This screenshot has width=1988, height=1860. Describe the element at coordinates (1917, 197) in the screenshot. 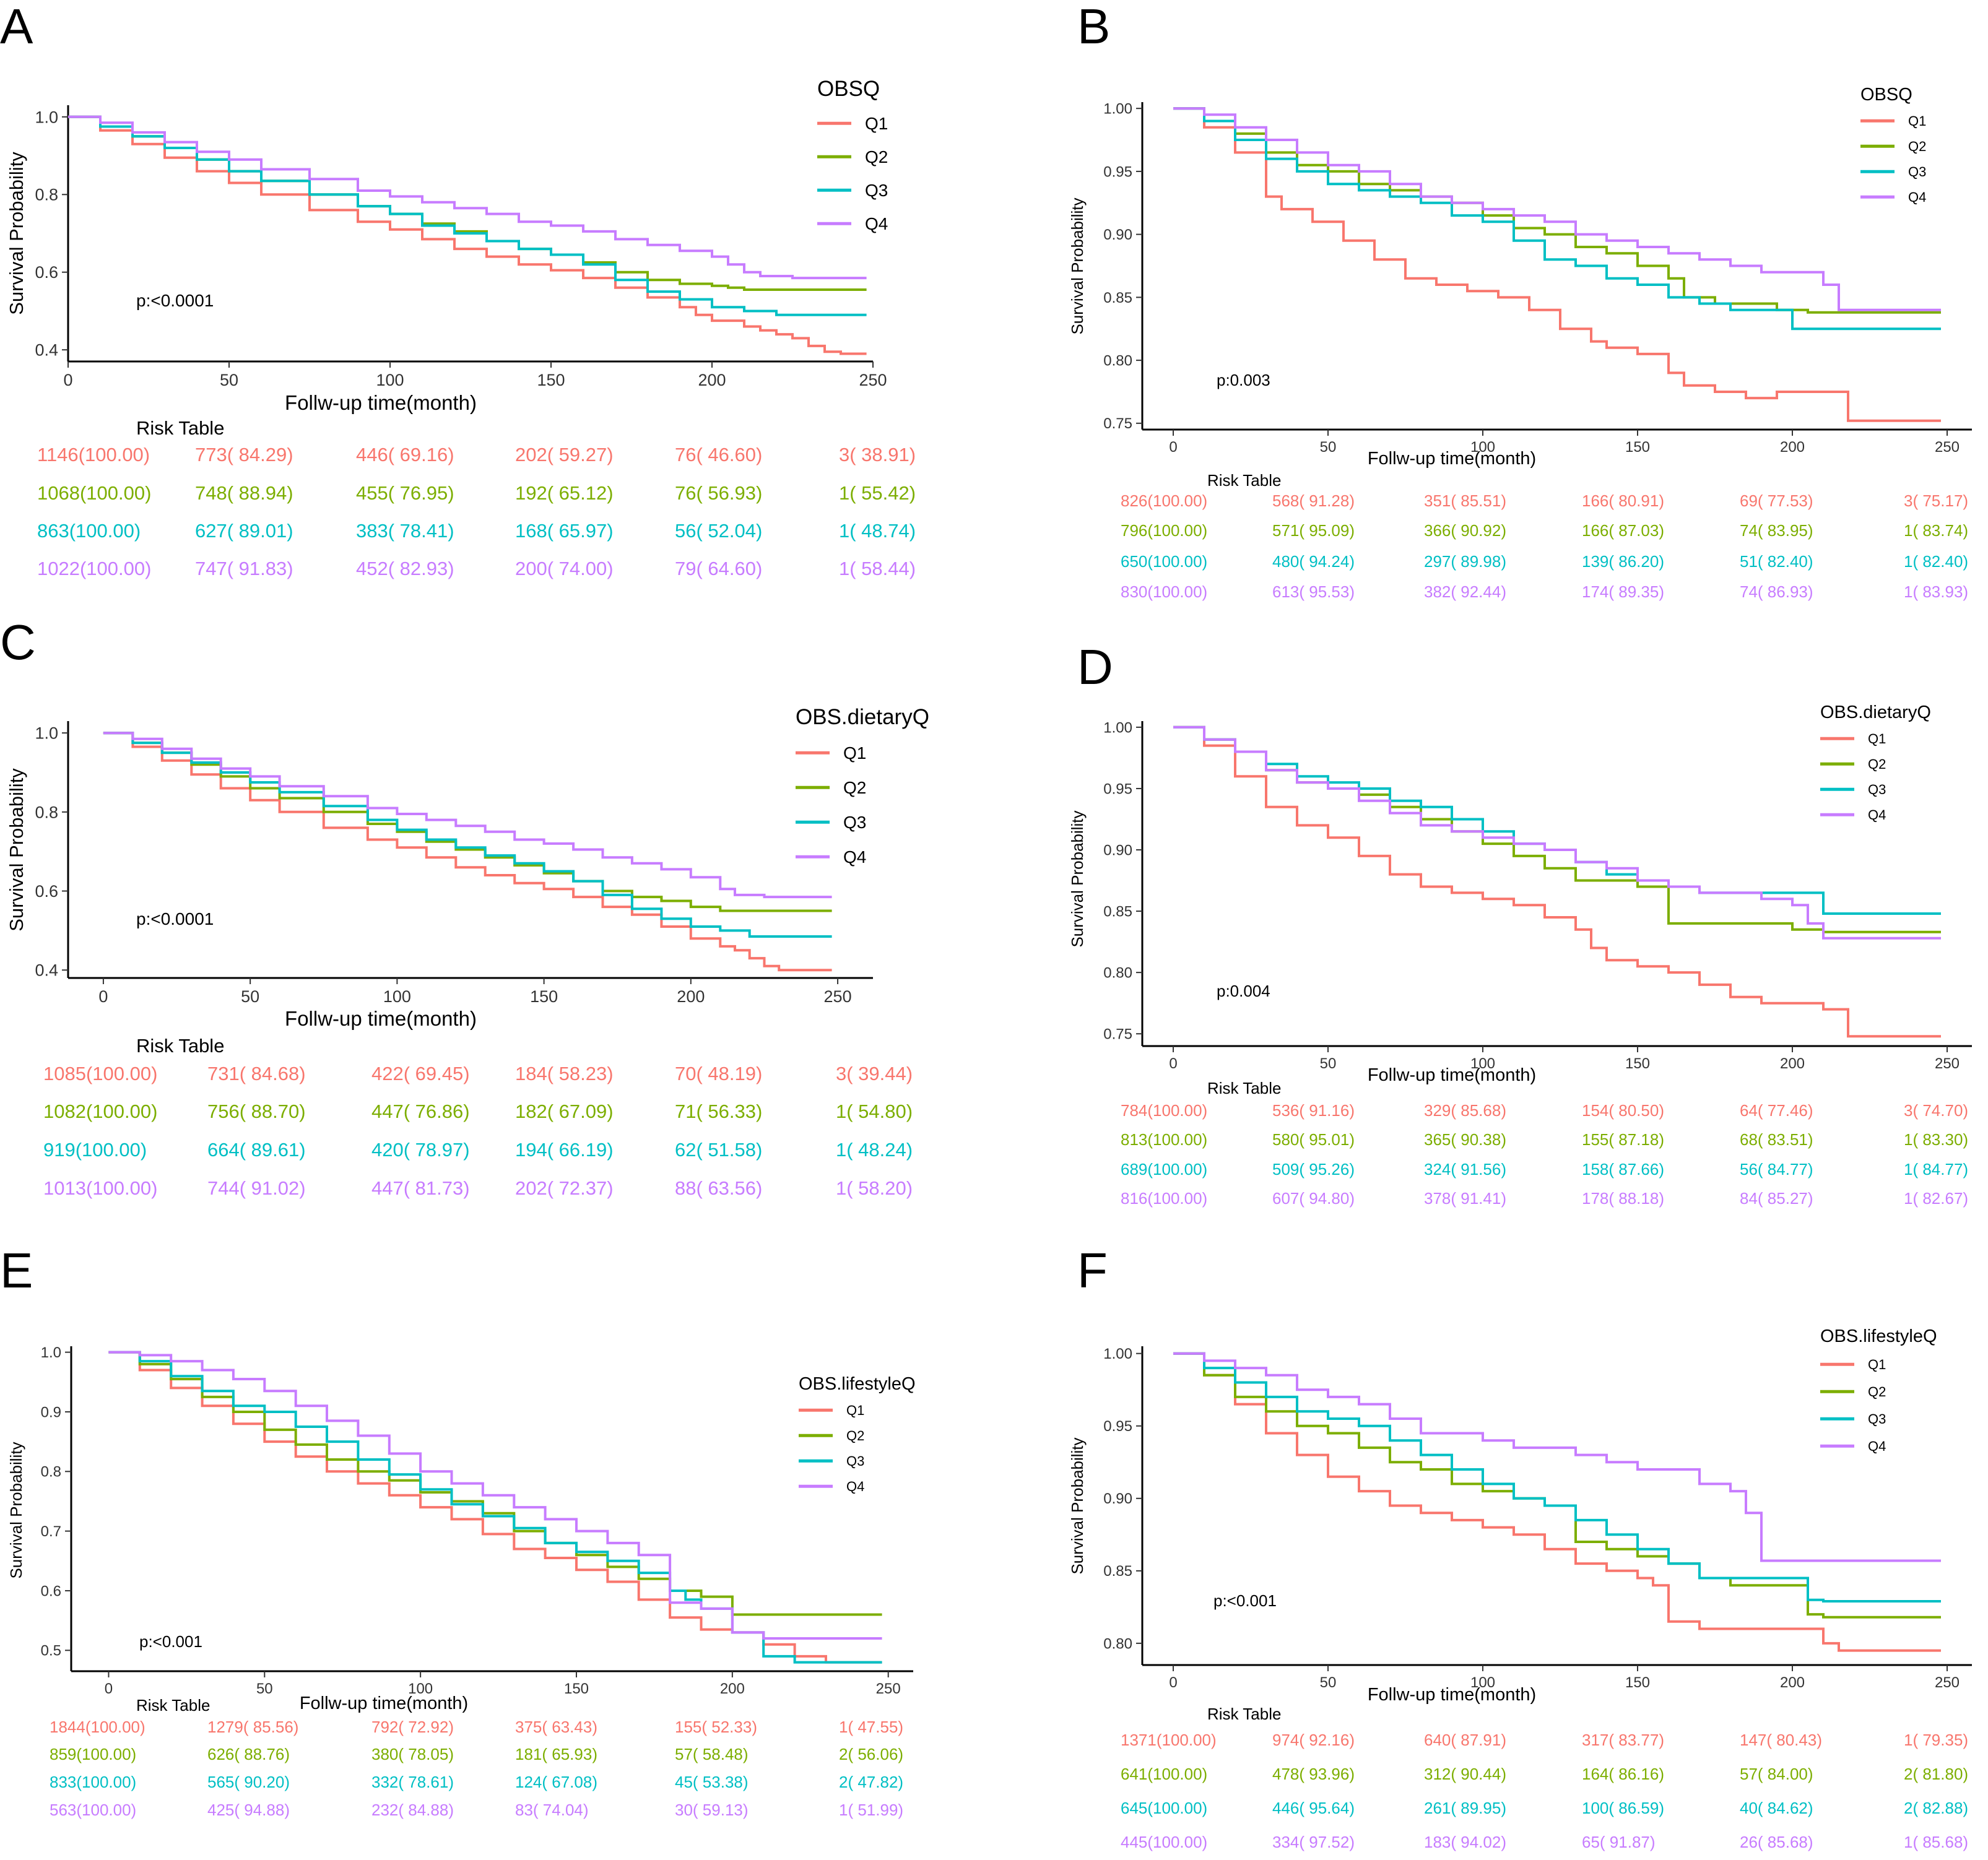

I see `panel-b-legend-label-q4: Q4` at that location.